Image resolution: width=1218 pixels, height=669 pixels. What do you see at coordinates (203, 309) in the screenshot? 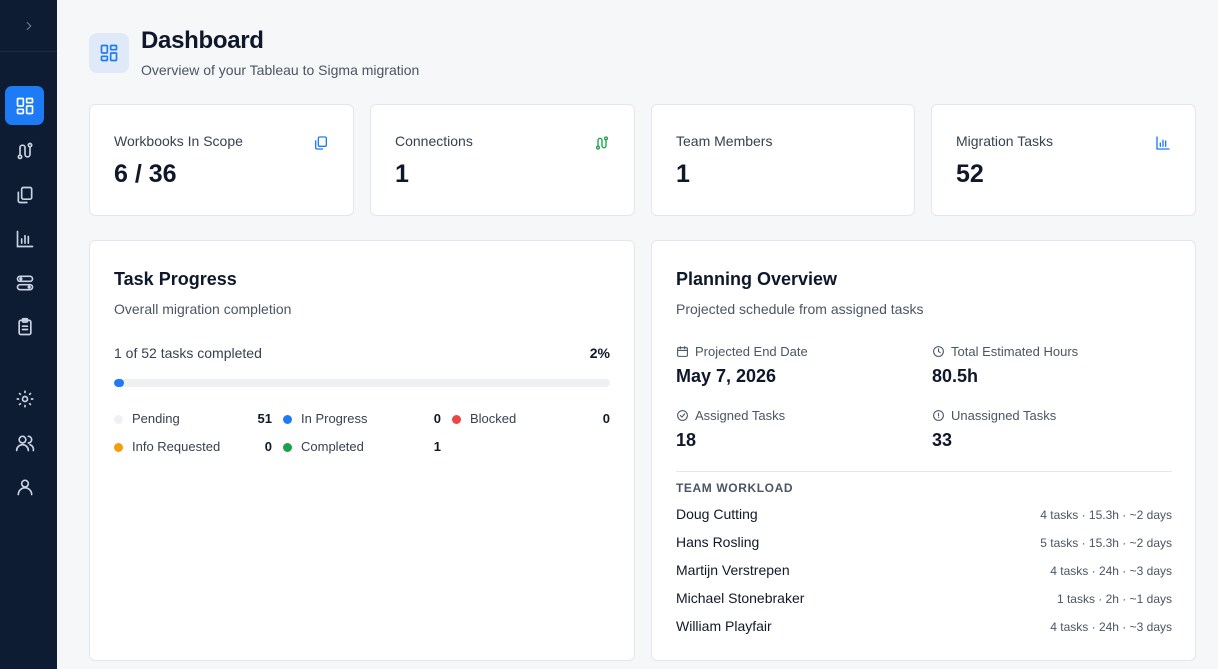
I see `panel-subtitle: Overall migration completion` at bounding box center [203, 309].